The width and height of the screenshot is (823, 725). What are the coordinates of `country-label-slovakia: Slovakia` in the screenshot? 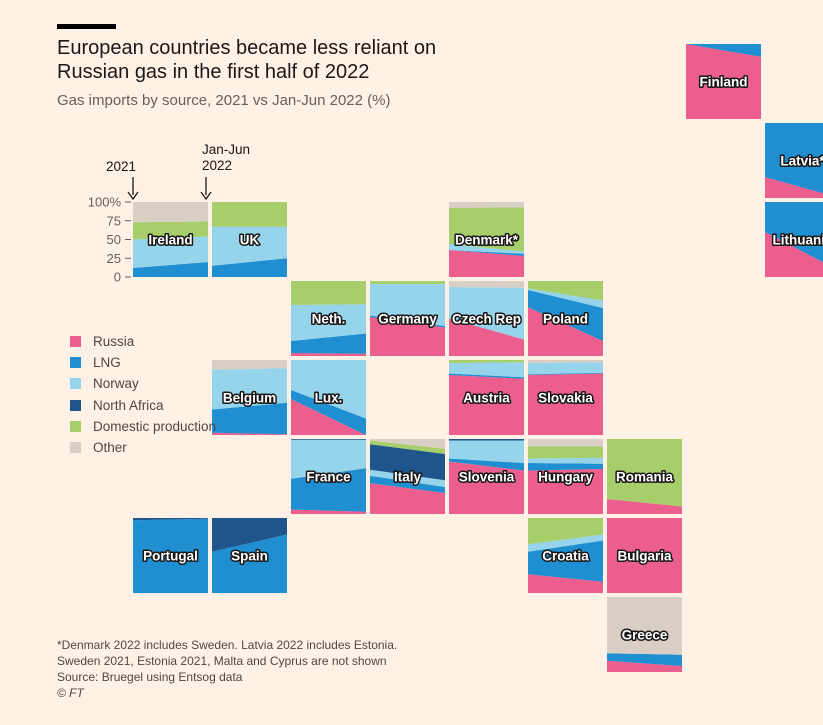 It's located at (565, 398).